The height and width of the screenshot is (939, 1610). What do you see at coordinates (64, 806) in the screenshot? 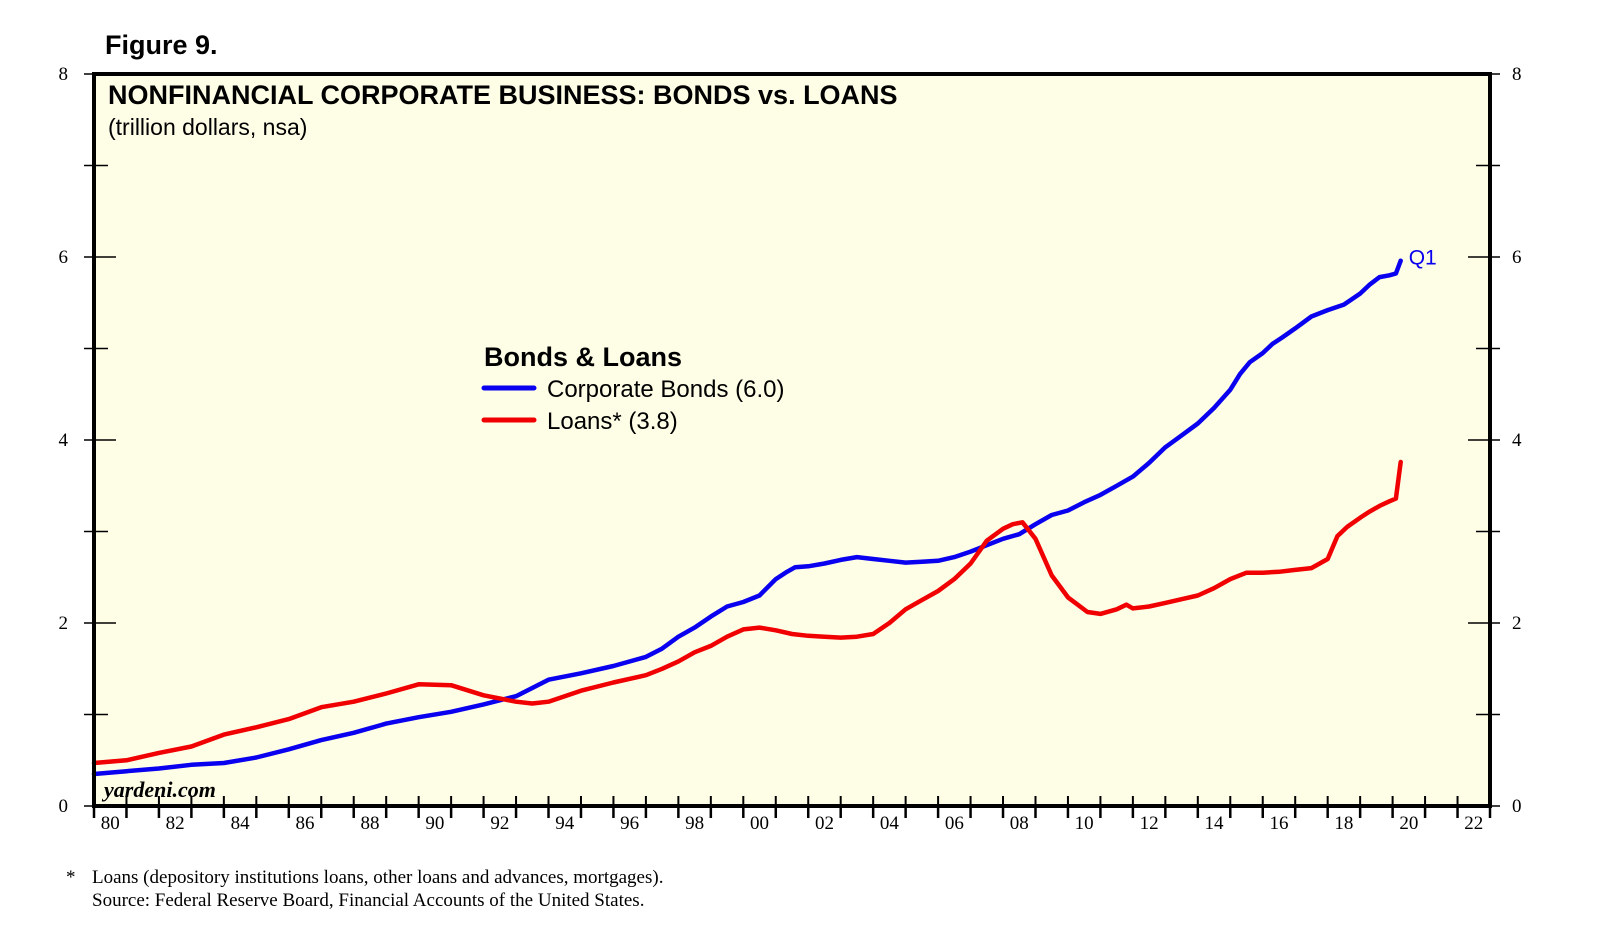
I see `y-tick-label-left: 0` at bounding box center [64, 806].